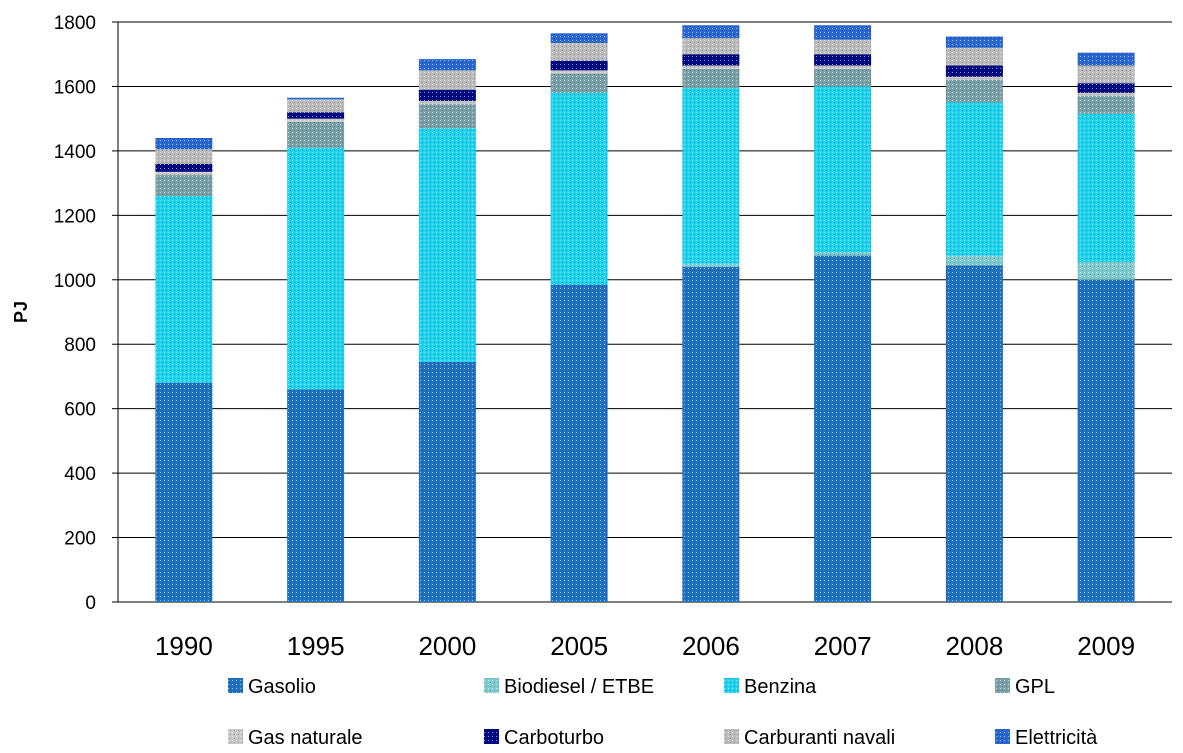 Image resolution: width=1183 pixels, height=753 pixels. I want to click on x-tick-label: 2009, so click(1106, 646).